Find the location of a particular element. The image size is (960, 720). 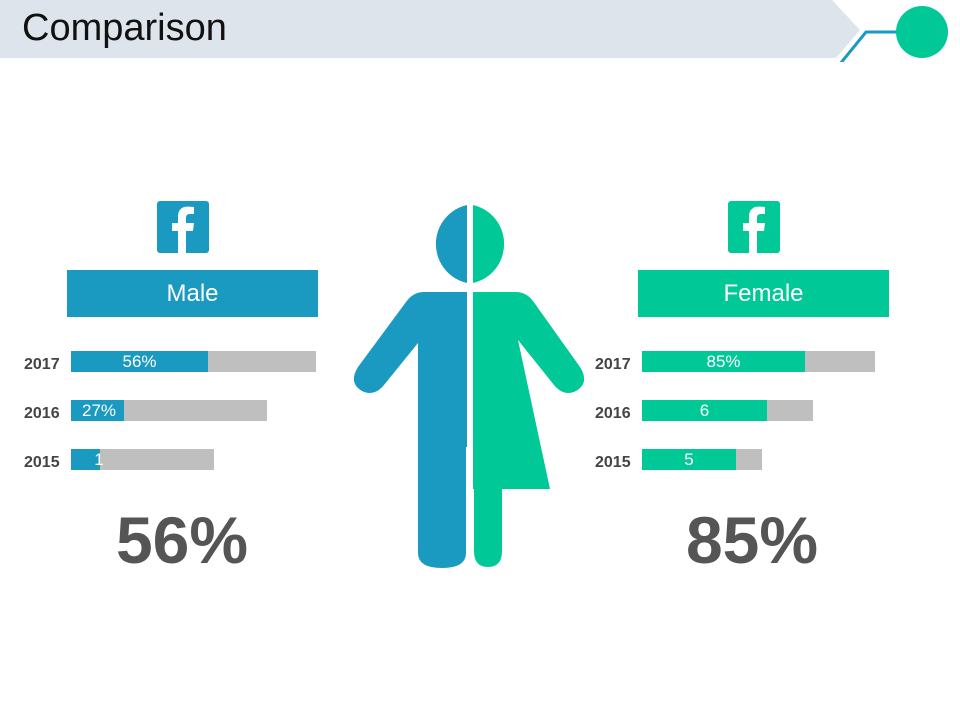

bar-value-label: 1 is located at coordinates (99, 459).